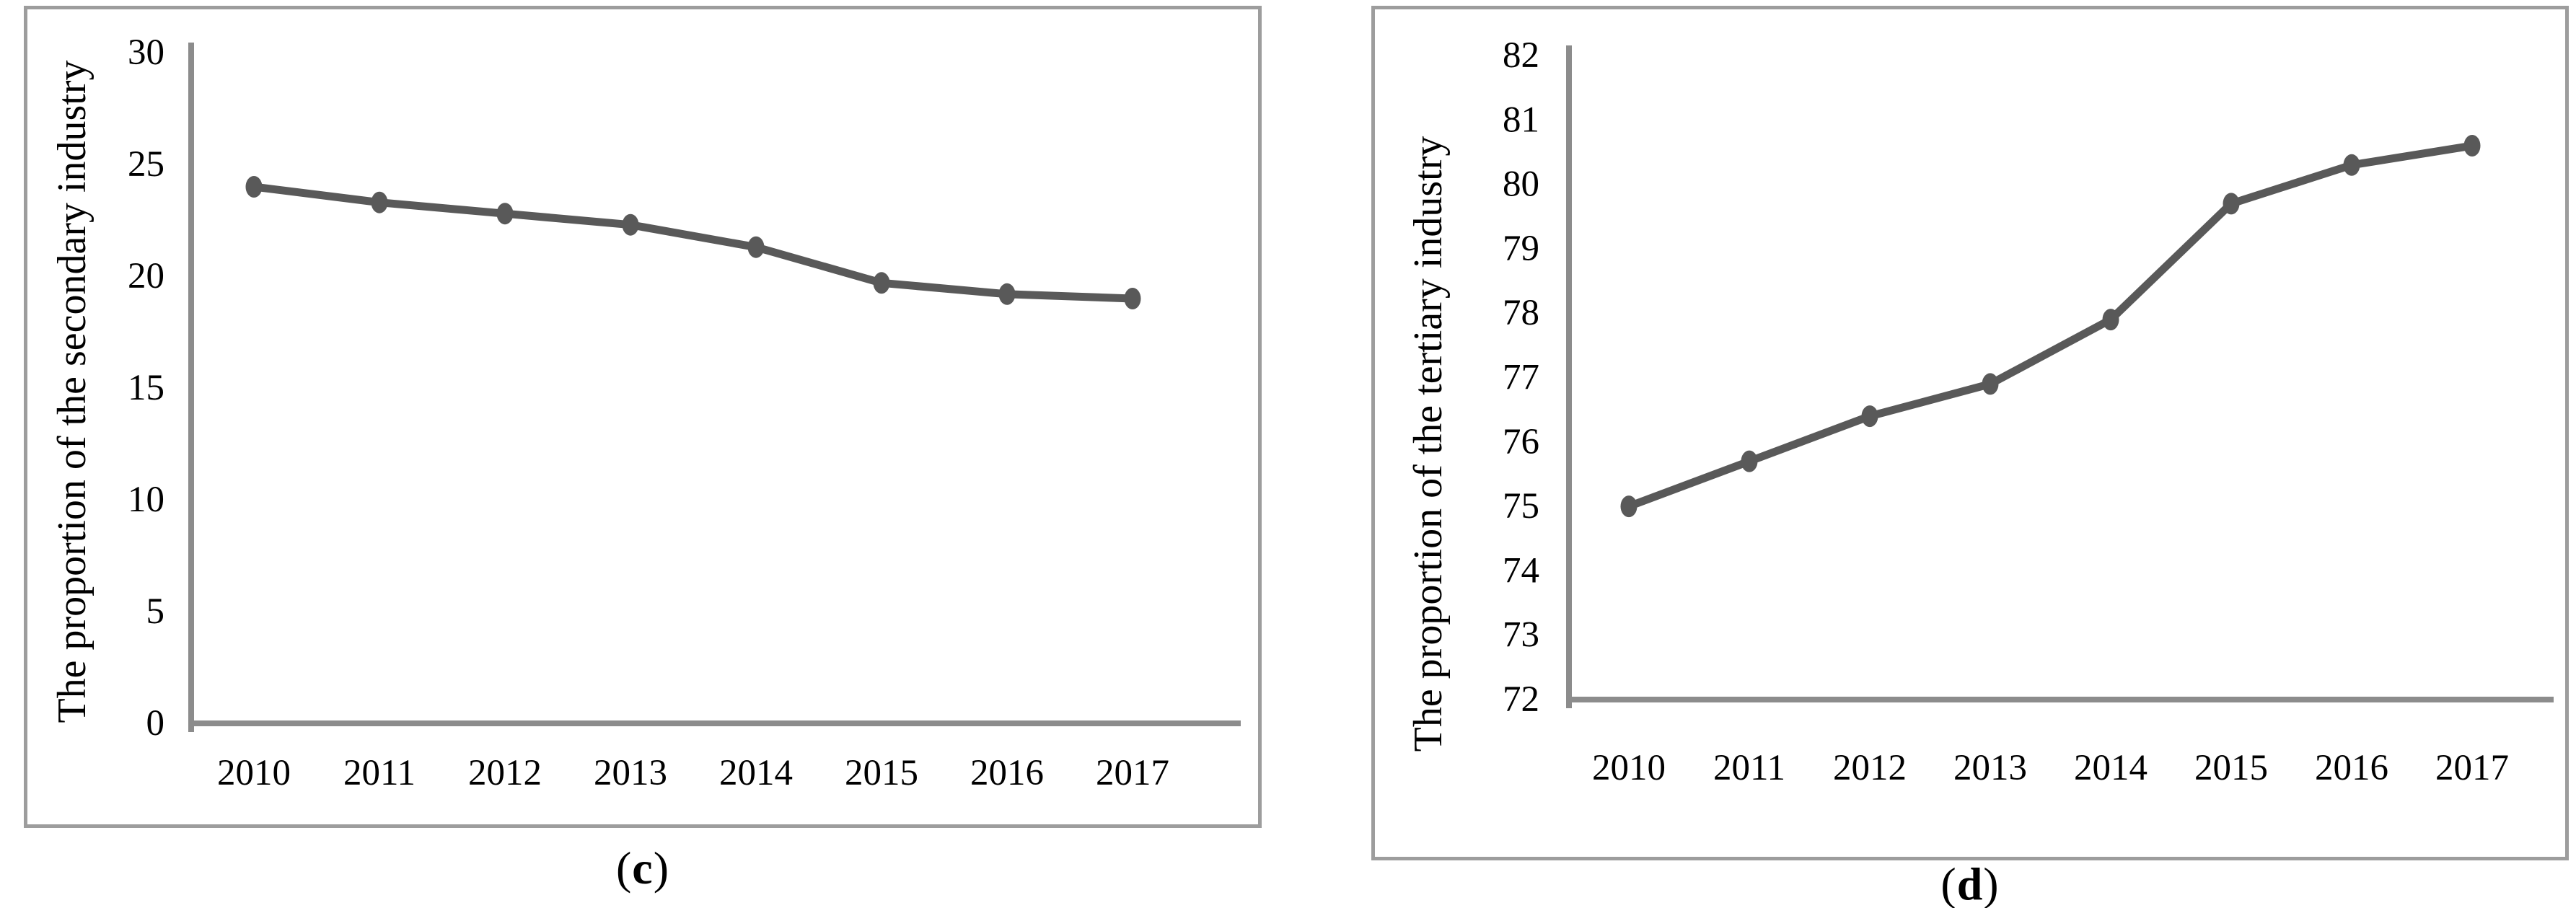 The width and height of the screenshot is (2576, 908). Describe the element at coordinates (146, 500) in the screenshot. I see `y-tick-label: 10` at that location.